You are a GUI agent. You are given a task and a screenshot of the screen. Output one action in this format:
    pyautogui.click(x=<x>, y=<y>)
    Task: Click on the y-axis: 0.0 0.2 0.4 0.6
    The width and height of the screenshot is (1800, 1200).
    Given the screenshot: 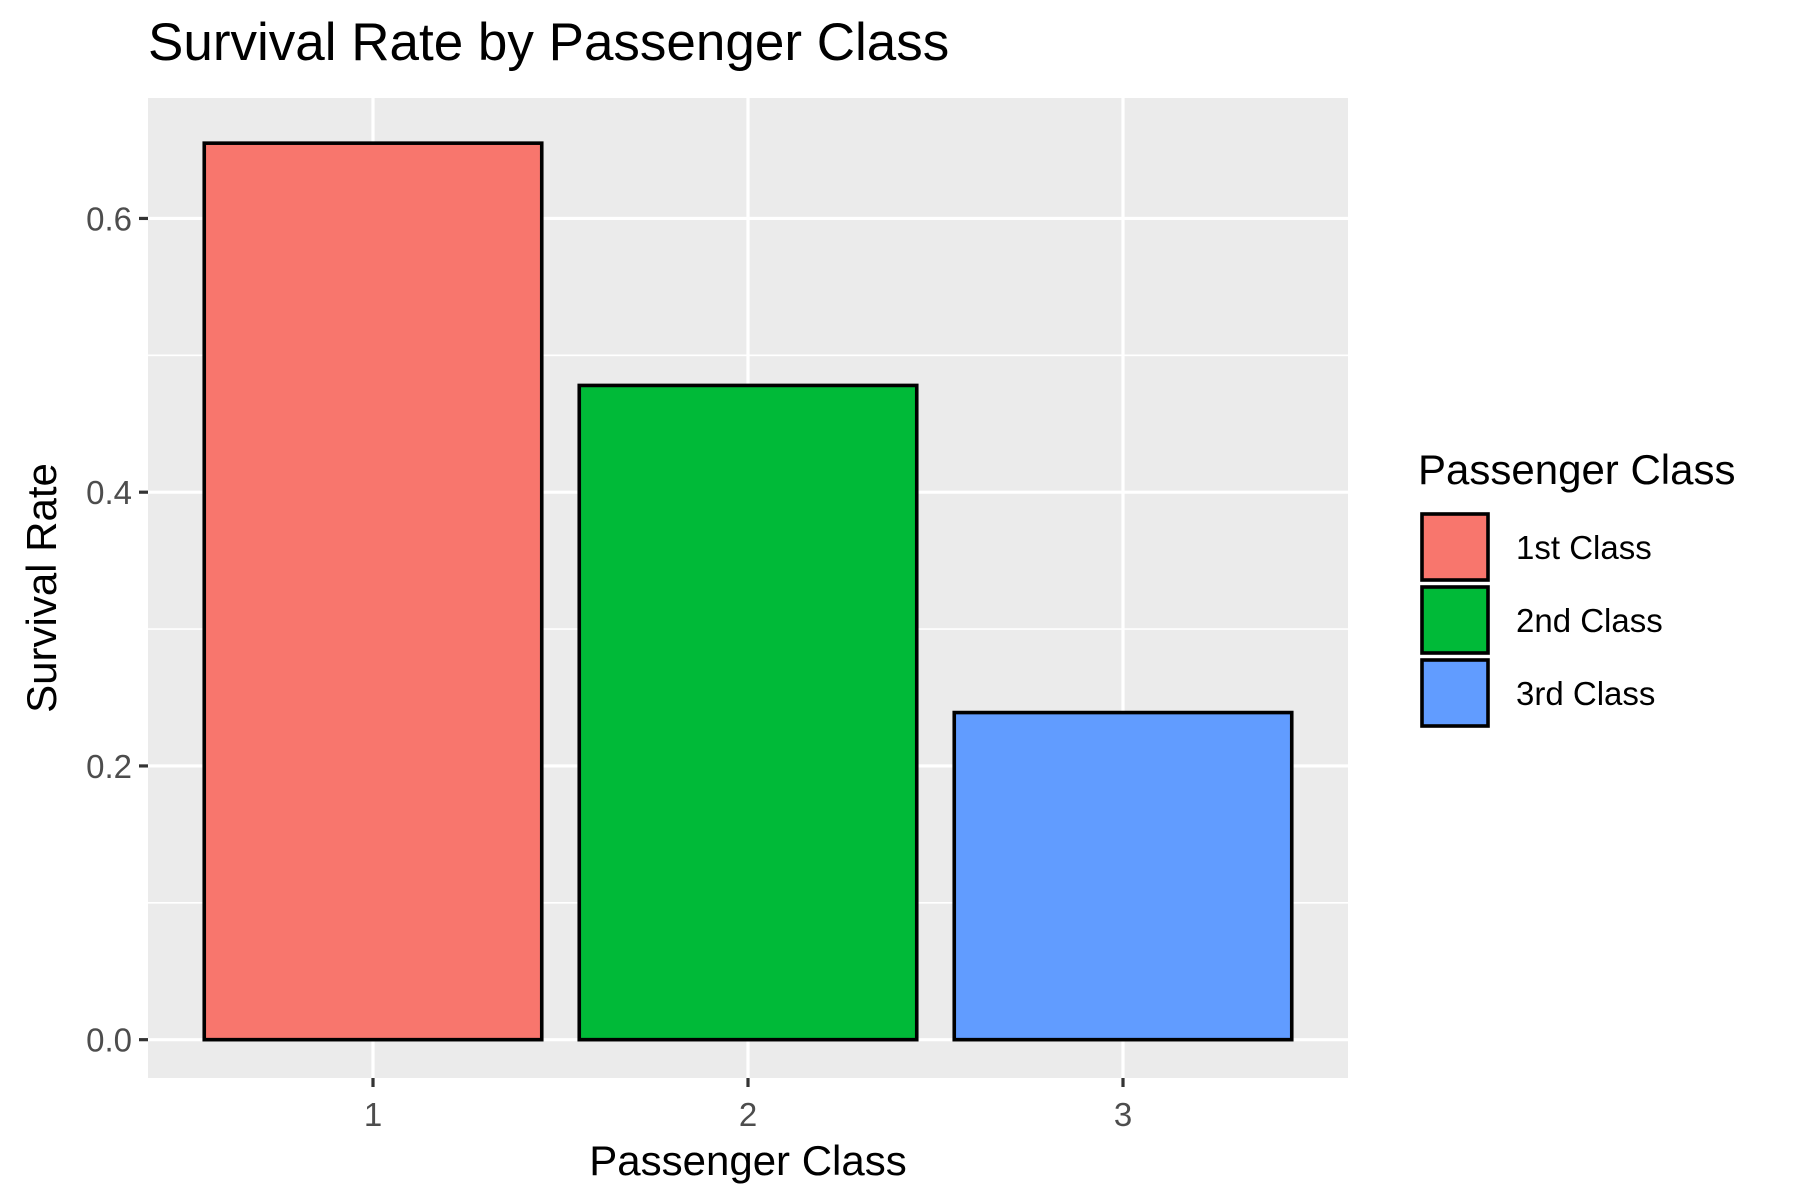 What is the action you would take?
    pyautogui.click(x=117, y=629)
    